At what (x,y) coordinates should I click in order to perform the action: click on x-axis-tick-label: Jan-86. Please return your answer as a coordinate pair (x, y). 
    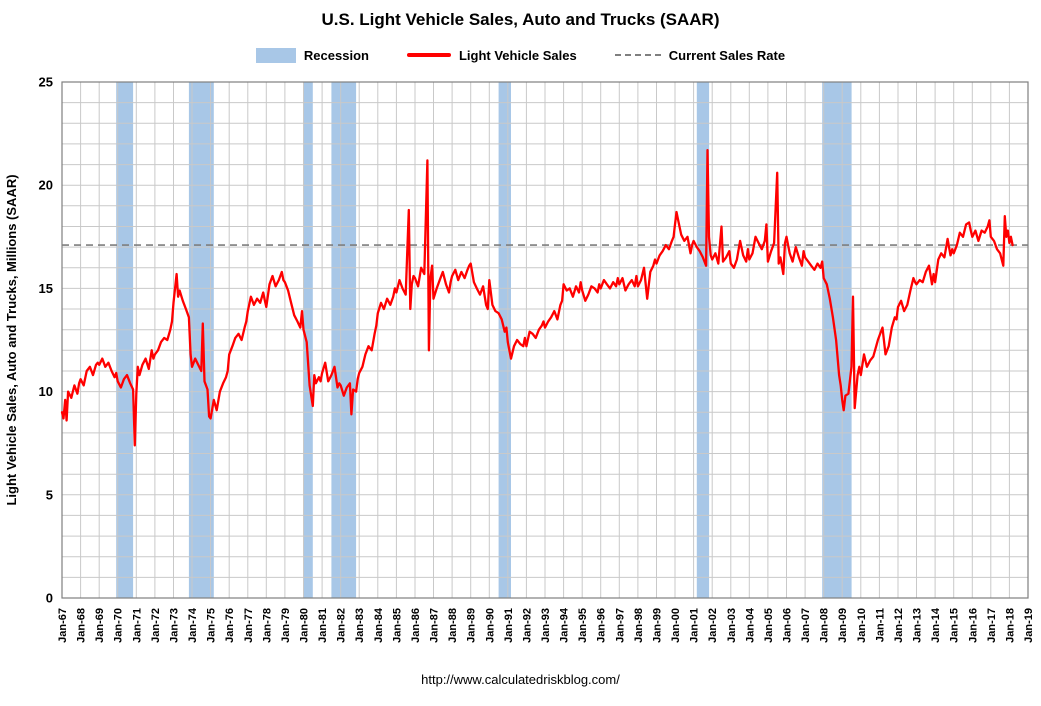
    Looking at the image, I should click on (416, 625).